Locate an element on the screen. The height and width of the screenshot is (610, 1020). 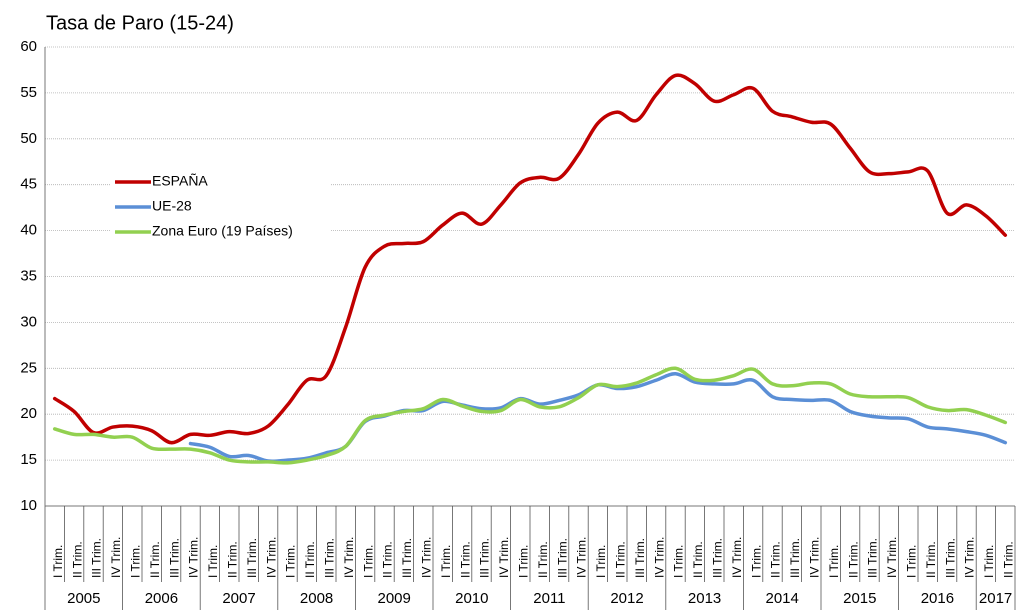
x-group-label: 2013 is located at coordinates (704, 598).